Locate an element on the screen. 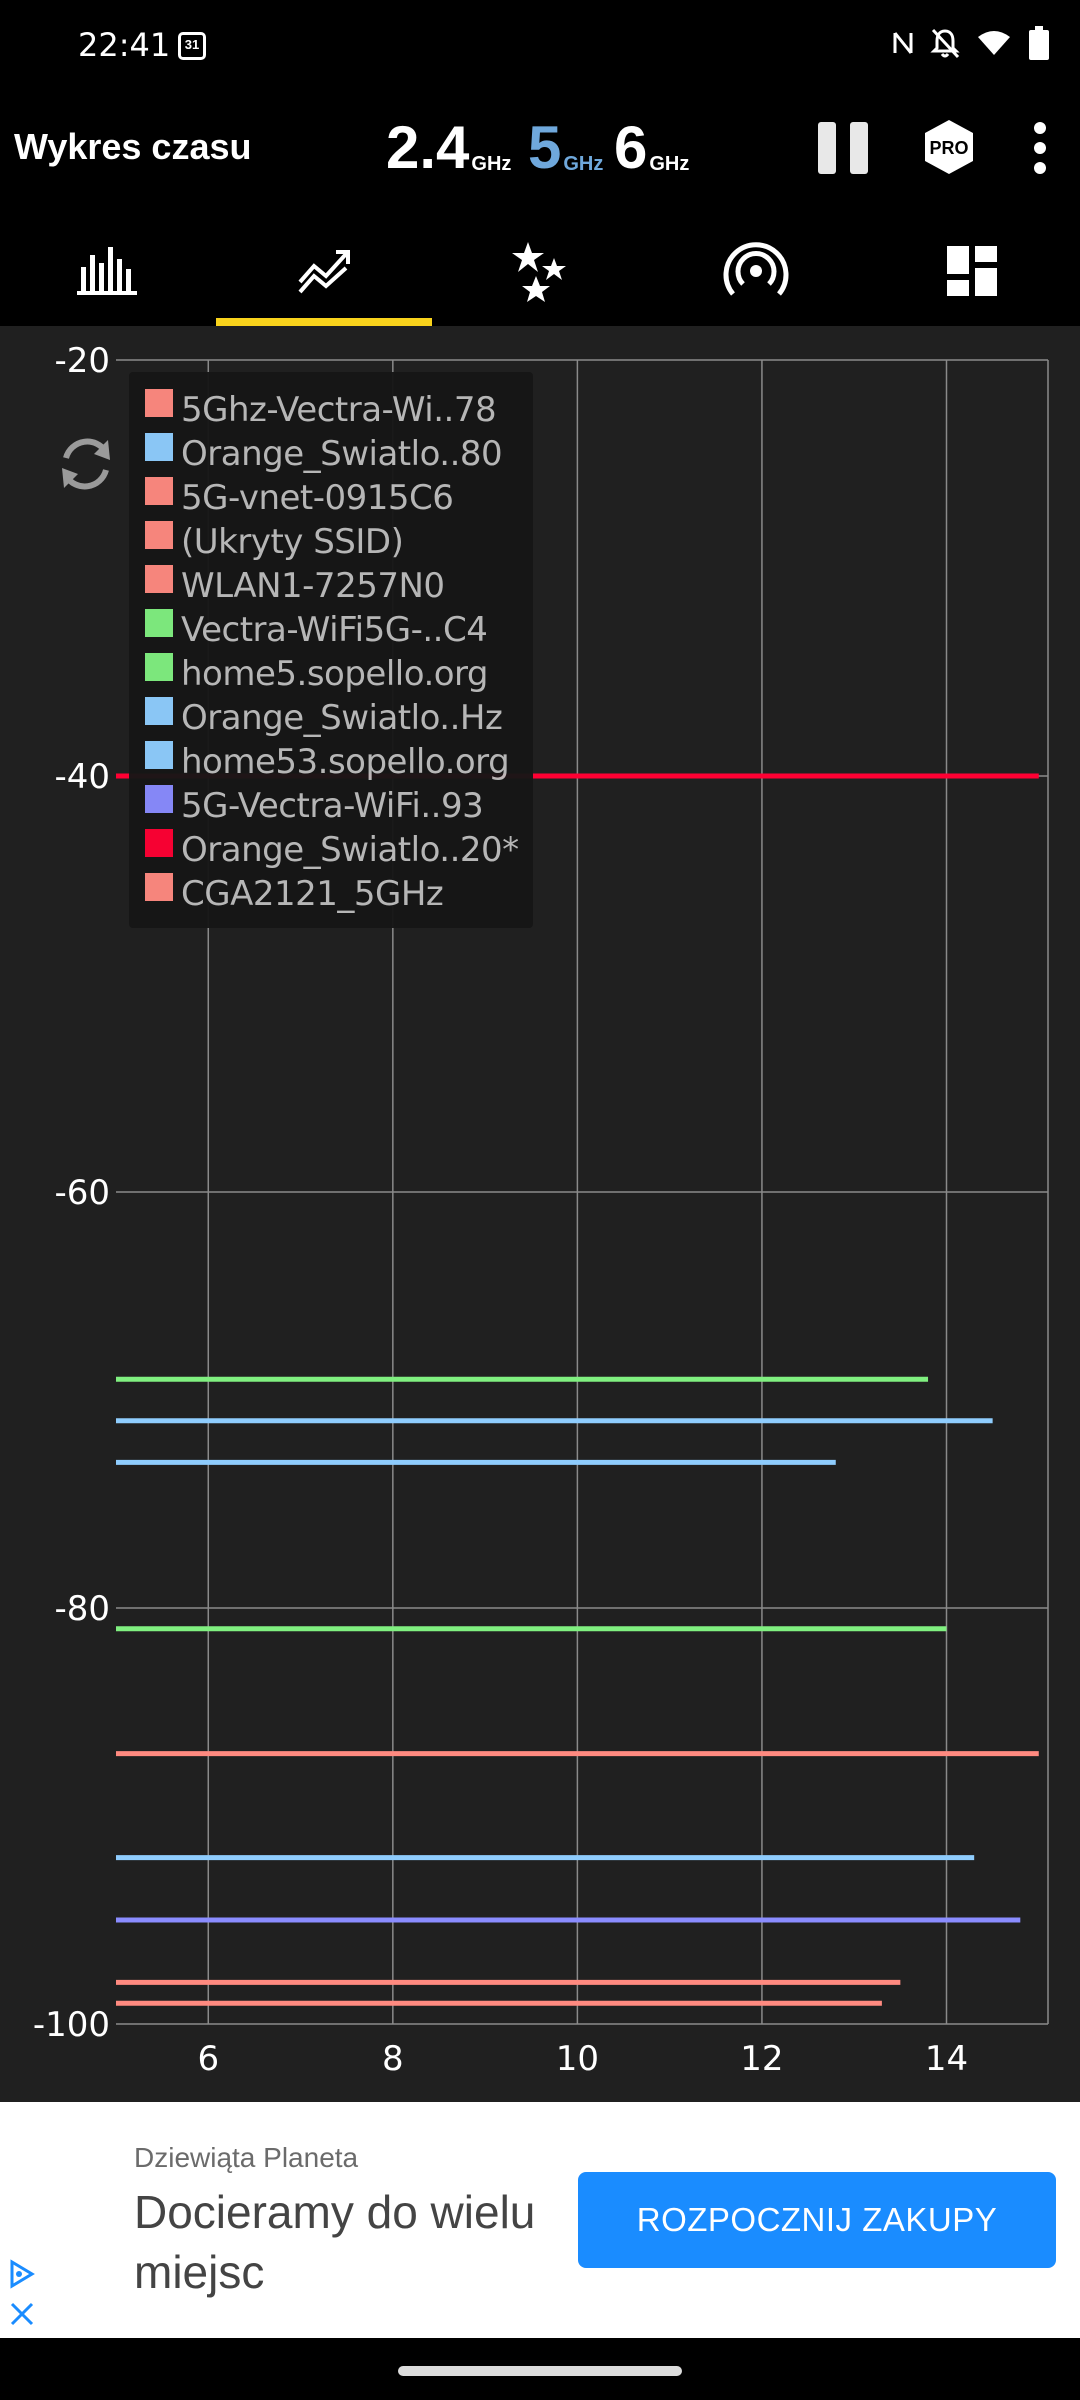  legend-item: 5G-Vectra-WiFi..93 is located at coordinates (339, 806).